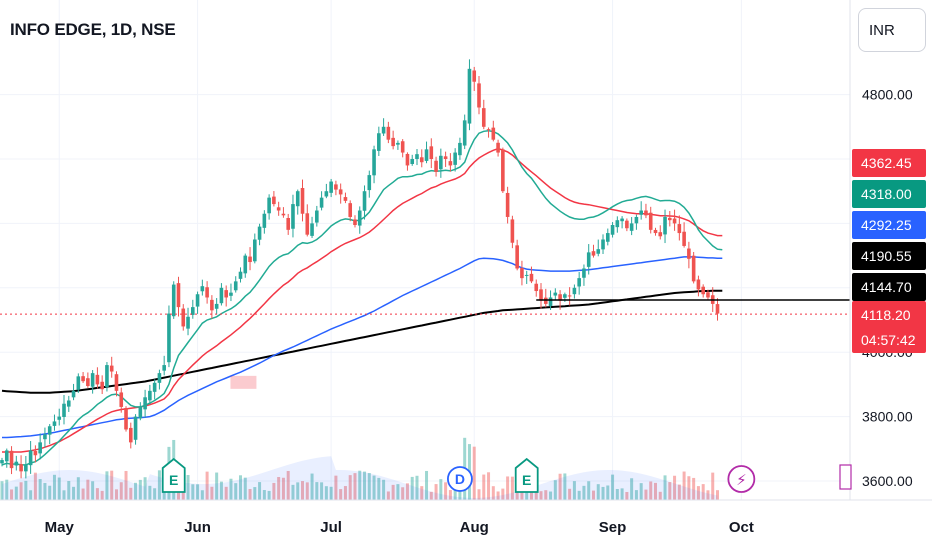 Image resolution: width=932 pixels, height=550 pixels. What do you see at coordinates (173, 475) in the screenshot?
I see `earnings-marker-shape` at bounding box center [173, 475].